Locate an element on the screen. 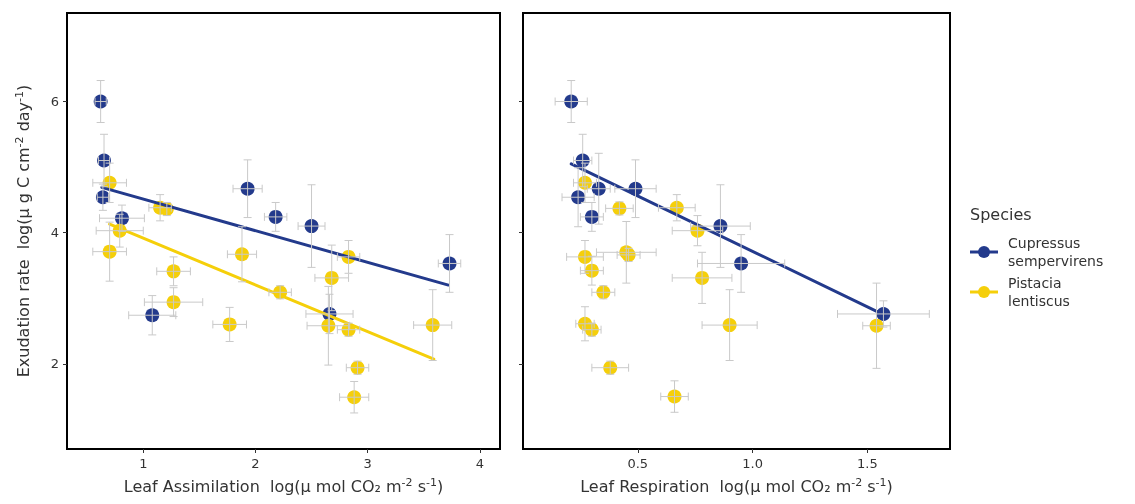 The image size is (1135, 504). legend-label: Pistacia lentiscus is located at coordinates (1039, 292).